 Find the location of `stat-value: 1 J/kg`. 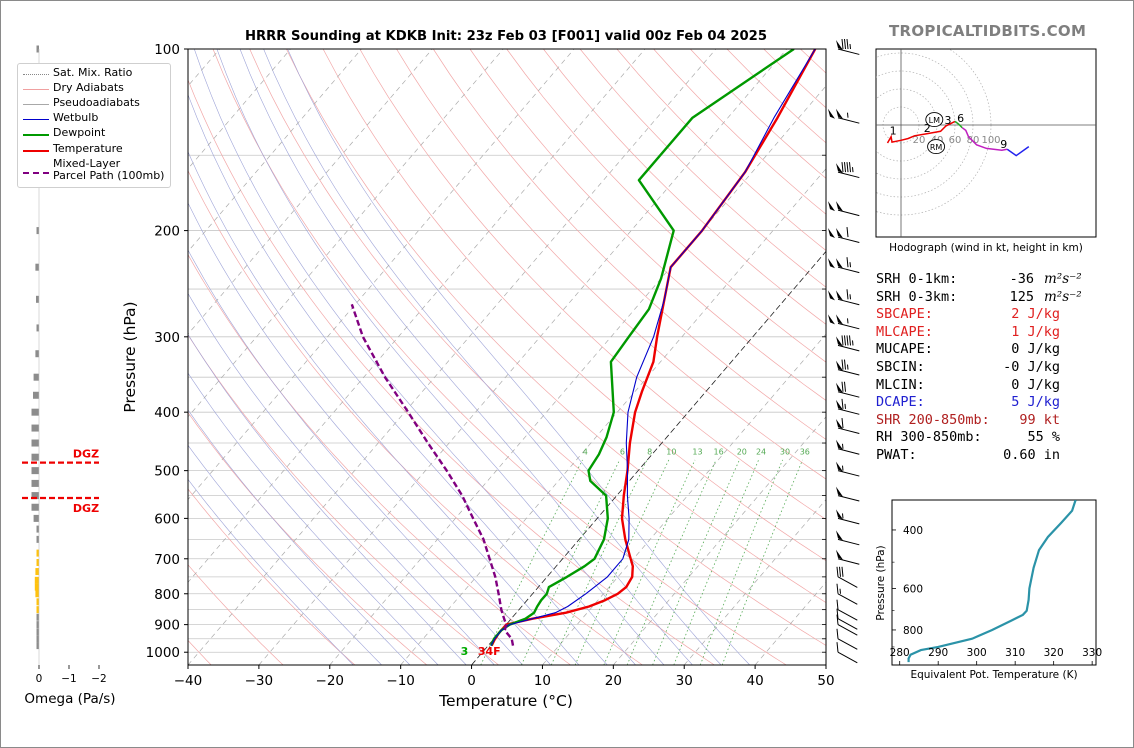

stat-value: 1 J/kg is located at coordinates (1035, 331).